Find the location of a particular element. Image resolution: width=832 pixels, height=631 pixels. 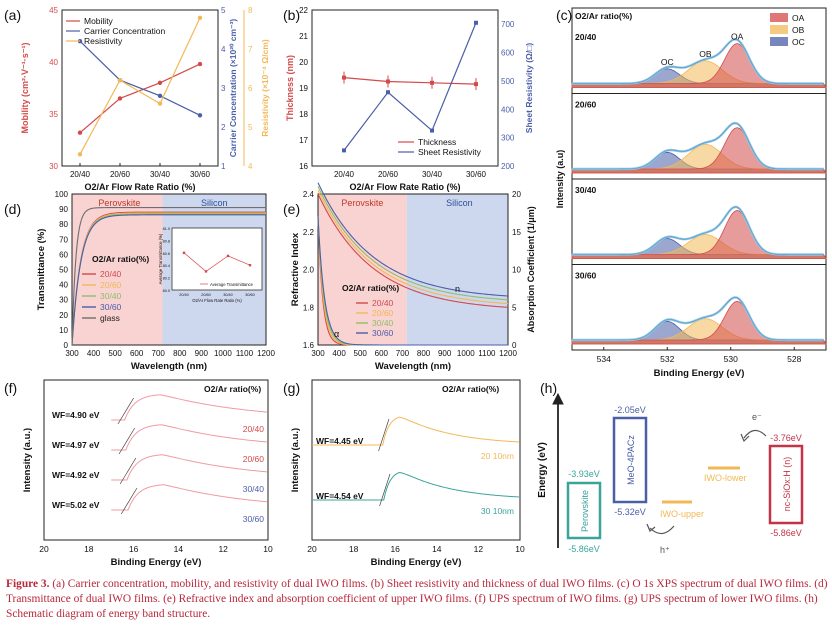

band-level-bottom-meo4pacz-h: -5.32eV is located at coordinates (630, 512).